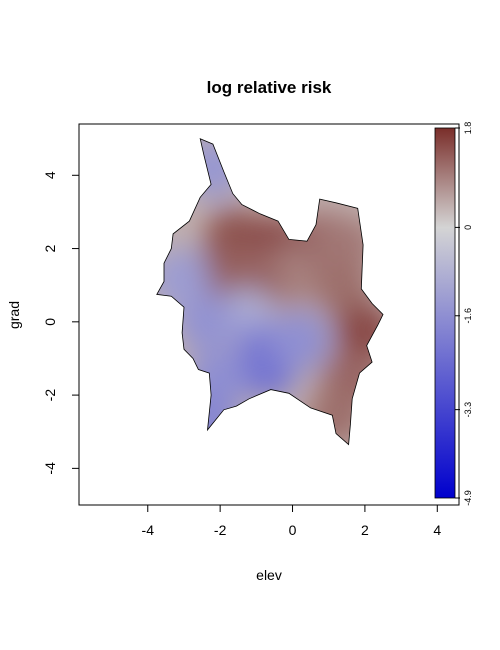 This screenshot has height=650, width=500. What do you see at coordinates (468, 316) in the screenshot?
I see `colorbar-tick-label: -1.6` at bounding box center [468, 316].